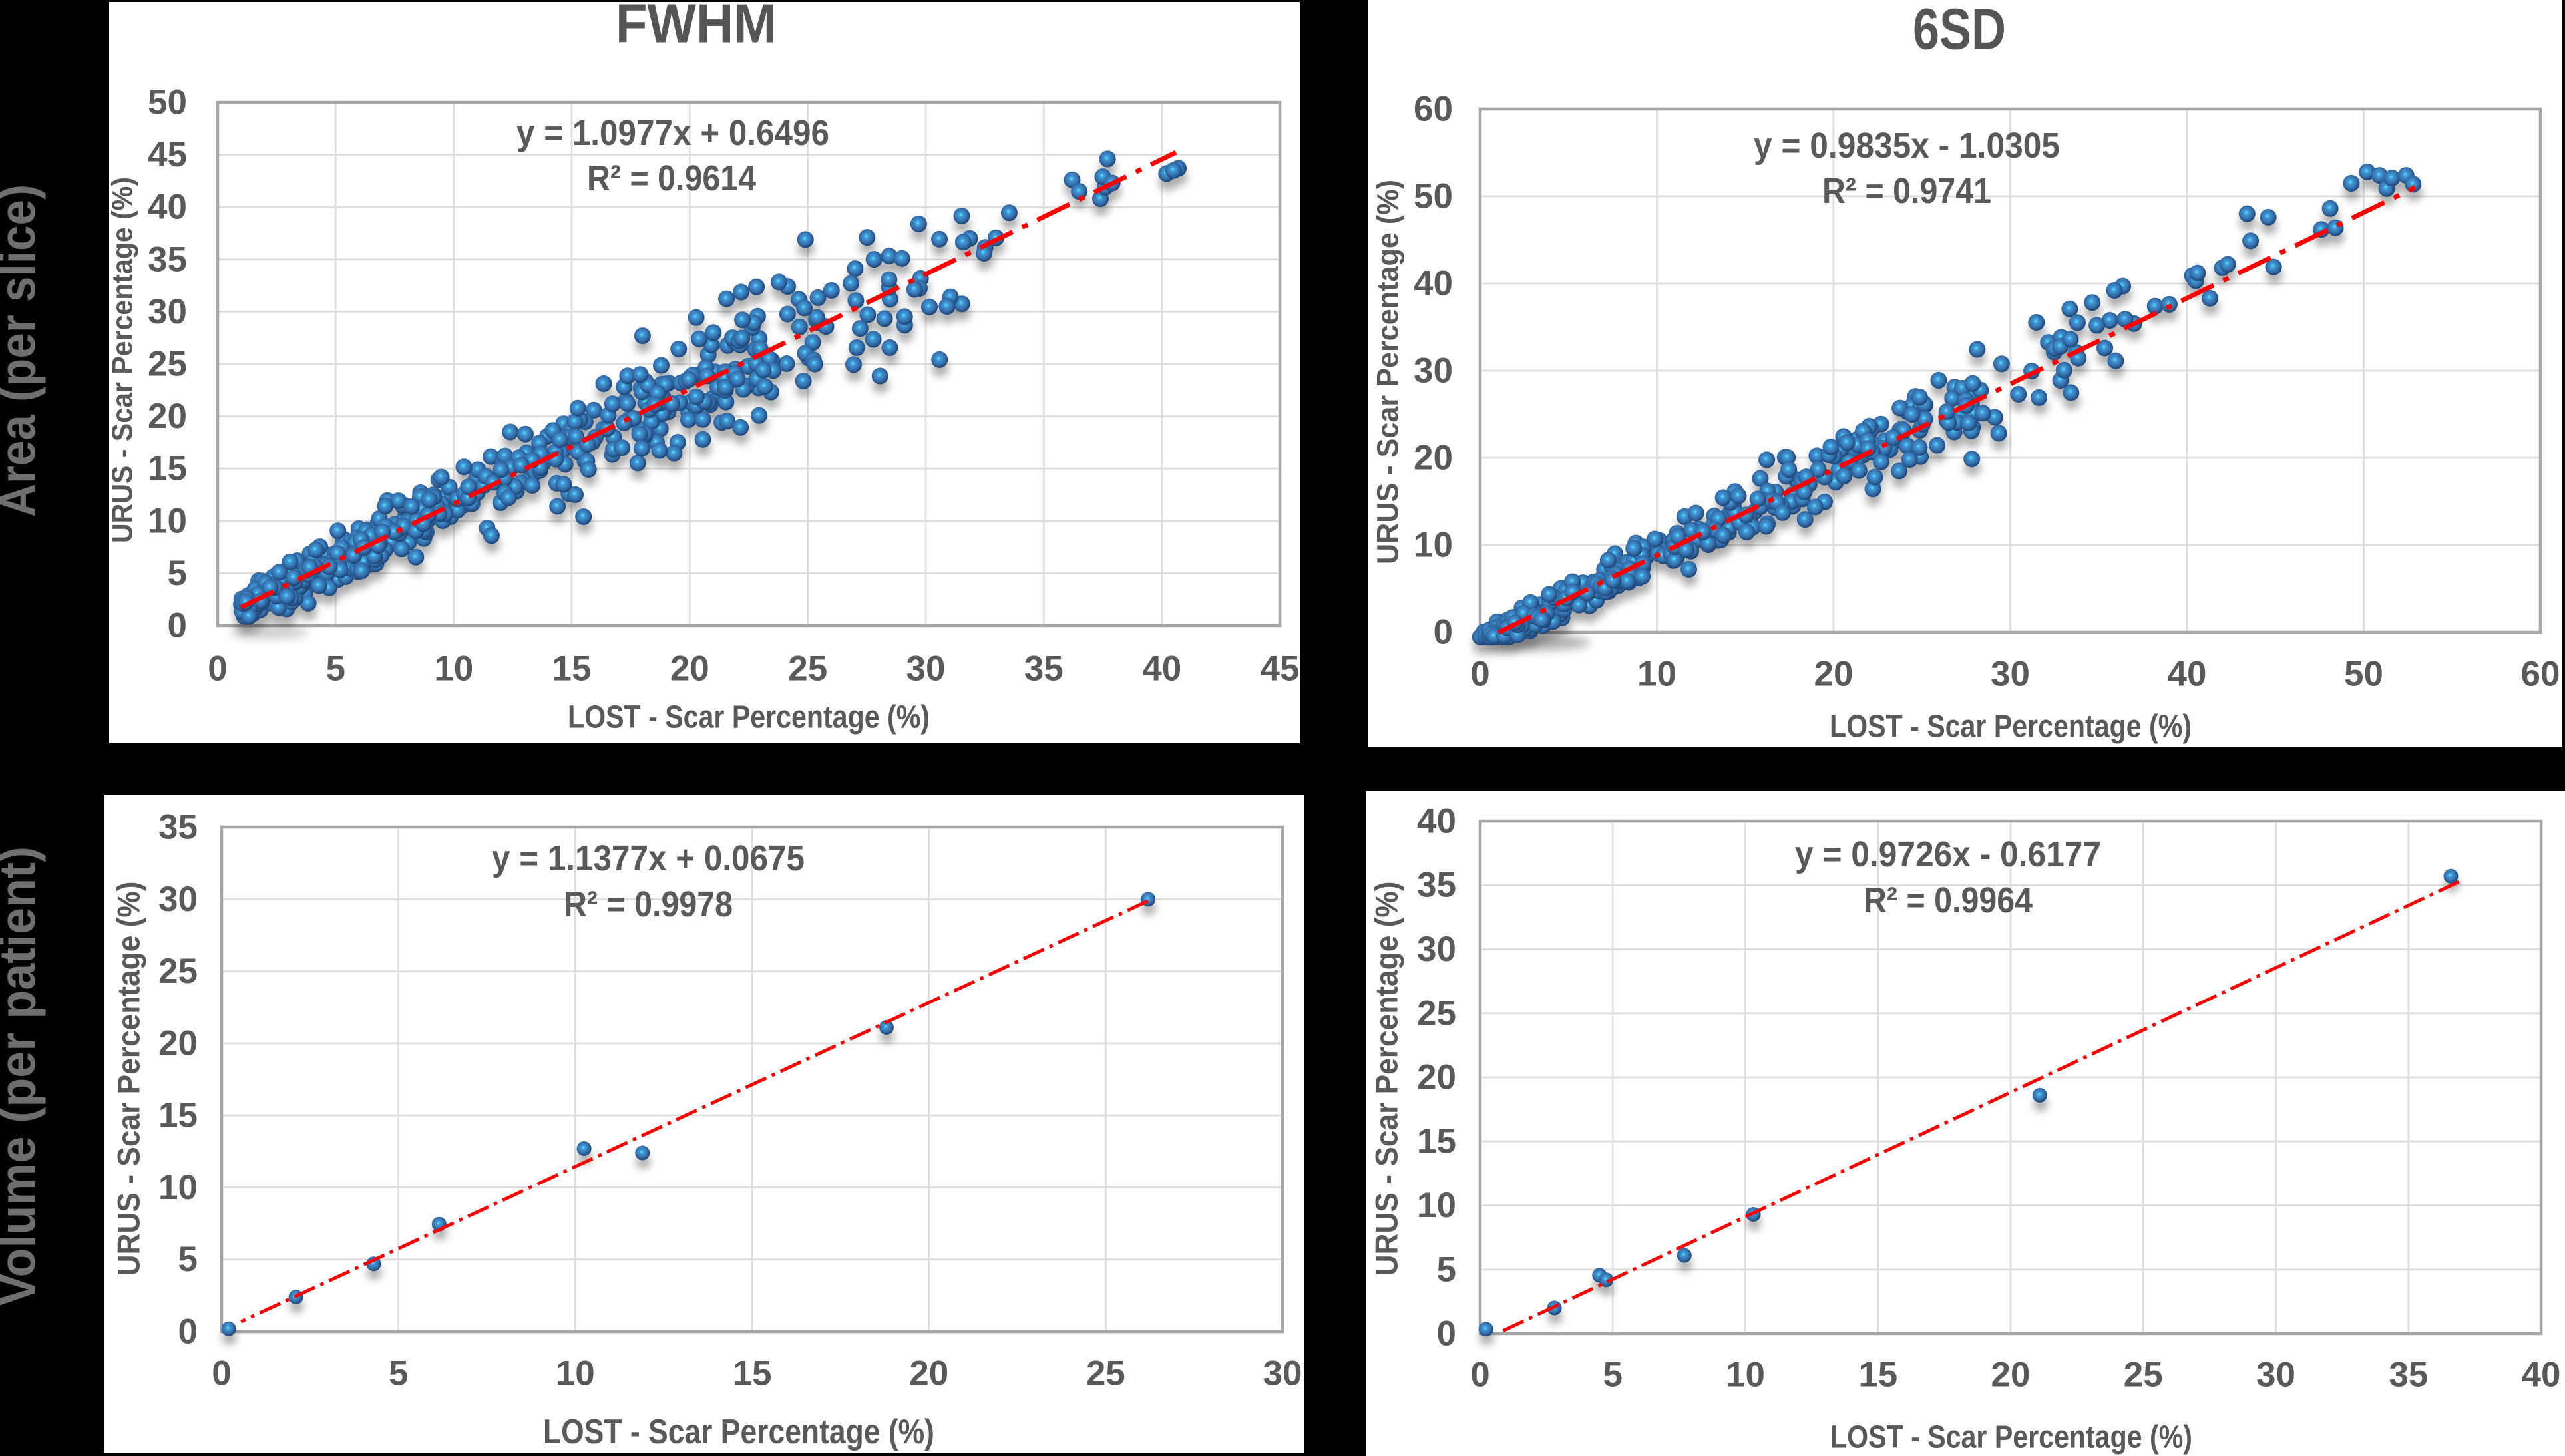 The height and width of the screenshot is (1456, 2565). What do you see at coordinates (23, 1076) in the screenshot?
I see `svg-text: Volume (per patient)` at bounding box center [23, 1076].